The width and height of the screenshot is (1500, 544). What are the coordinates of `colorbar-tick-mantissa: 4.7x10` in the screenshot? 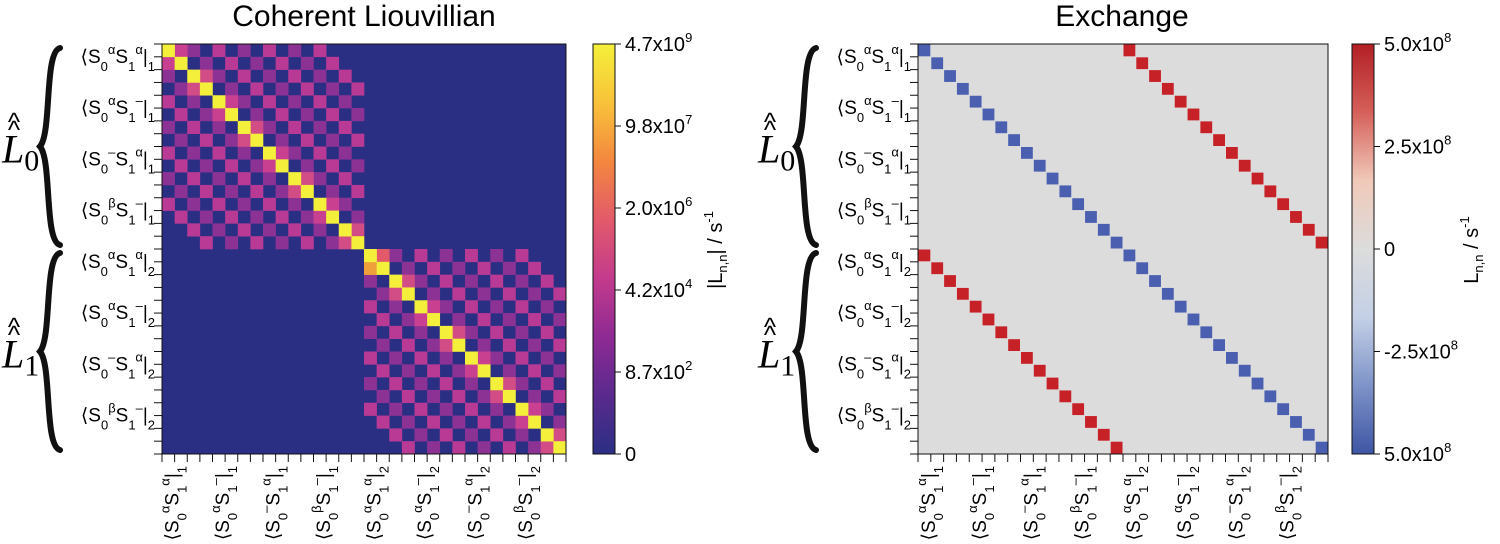 It's located at (655, 45).